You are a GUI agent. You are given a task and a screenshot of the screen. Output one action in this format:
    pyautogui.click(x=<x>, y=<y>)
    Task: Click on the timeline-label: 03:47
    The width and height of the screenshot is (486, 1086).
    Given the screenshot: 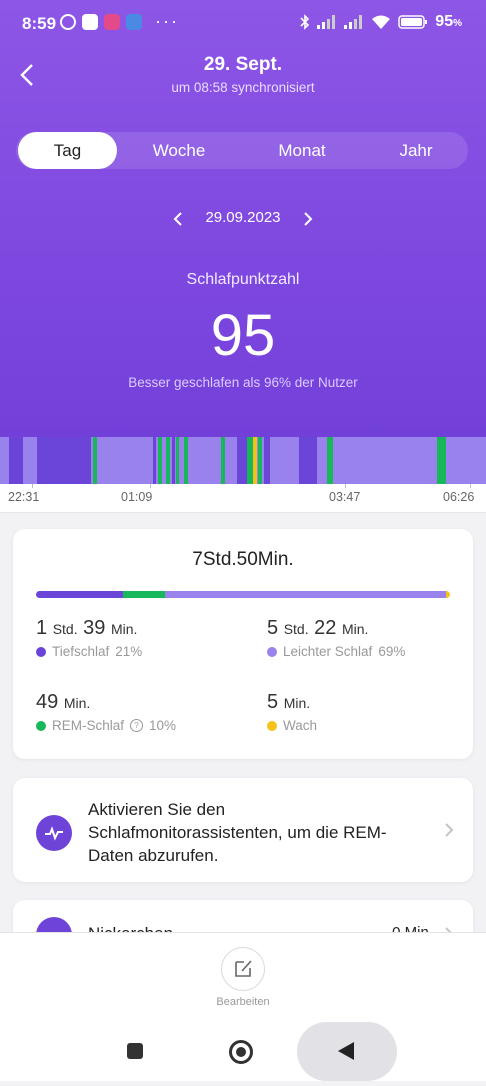 What is the action you would take?
    pyautogui.click(x=345, y=497)
    